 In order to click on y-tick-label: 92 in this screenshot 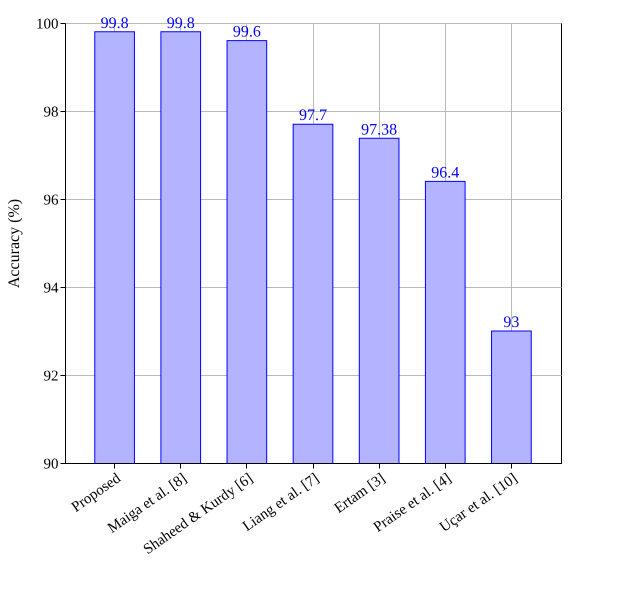, I will do `click(51, 376)`.